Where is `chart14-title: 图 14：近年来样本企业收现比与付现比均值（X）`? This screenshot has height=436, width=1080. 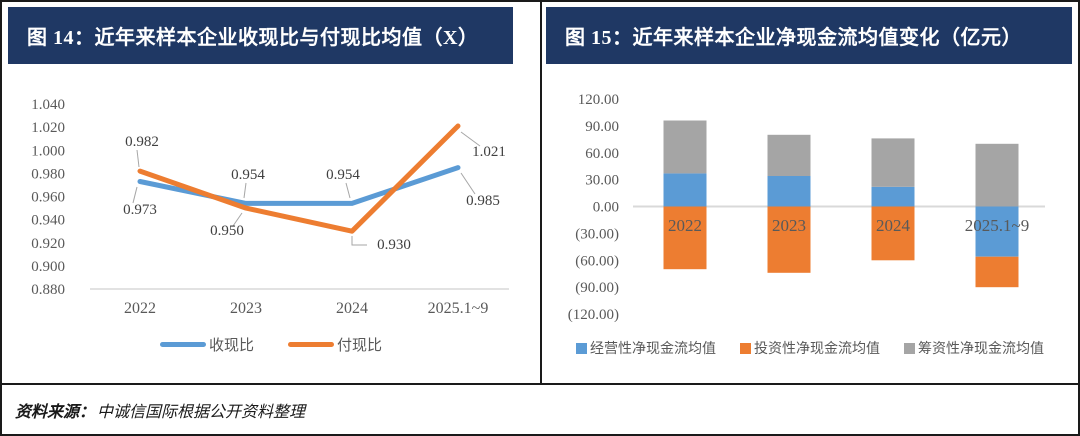 chart14-title: 图 14：近年来样本企业收现比与付现比均值（X） is located at coordinates (253, 38).